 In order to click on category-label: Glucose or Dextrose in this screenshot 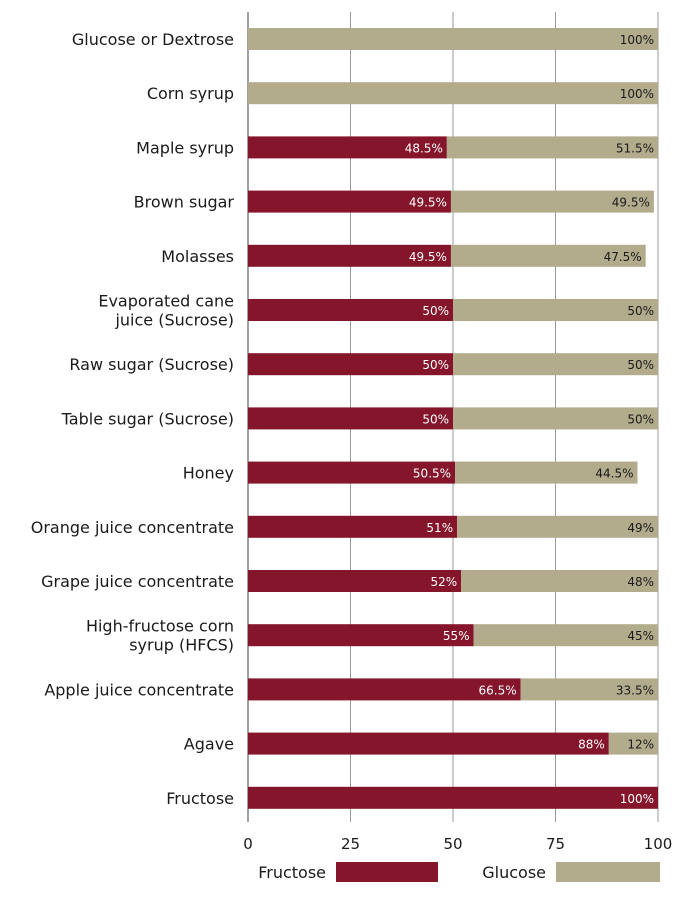, I will do `click(153, 39)`.